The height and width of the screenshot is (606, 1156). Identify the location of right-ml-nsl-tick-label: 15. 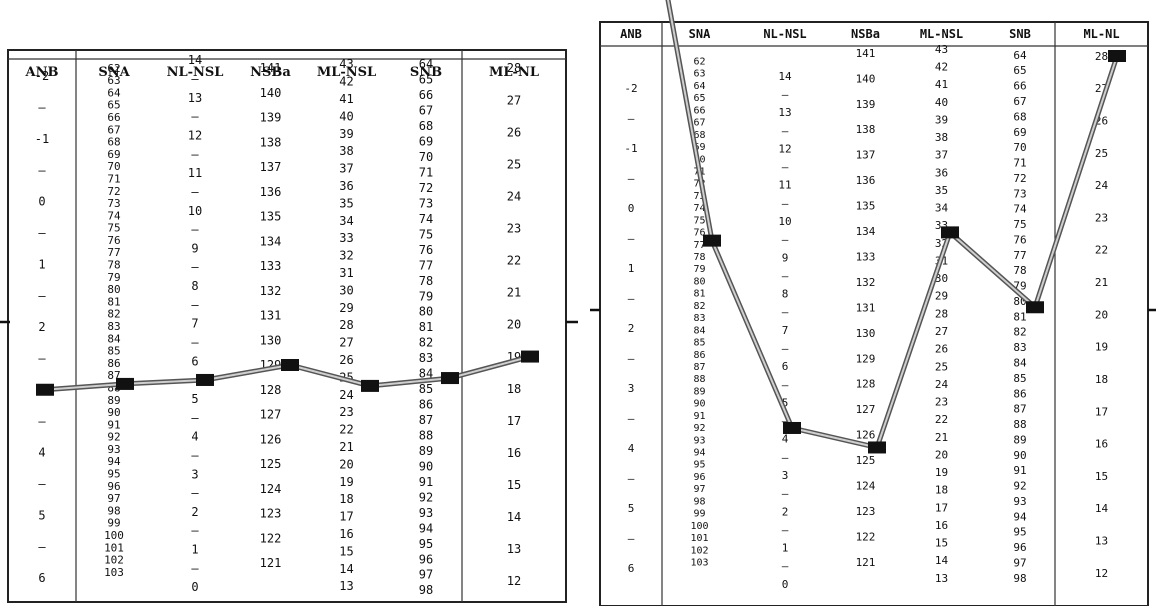
(941, 543).